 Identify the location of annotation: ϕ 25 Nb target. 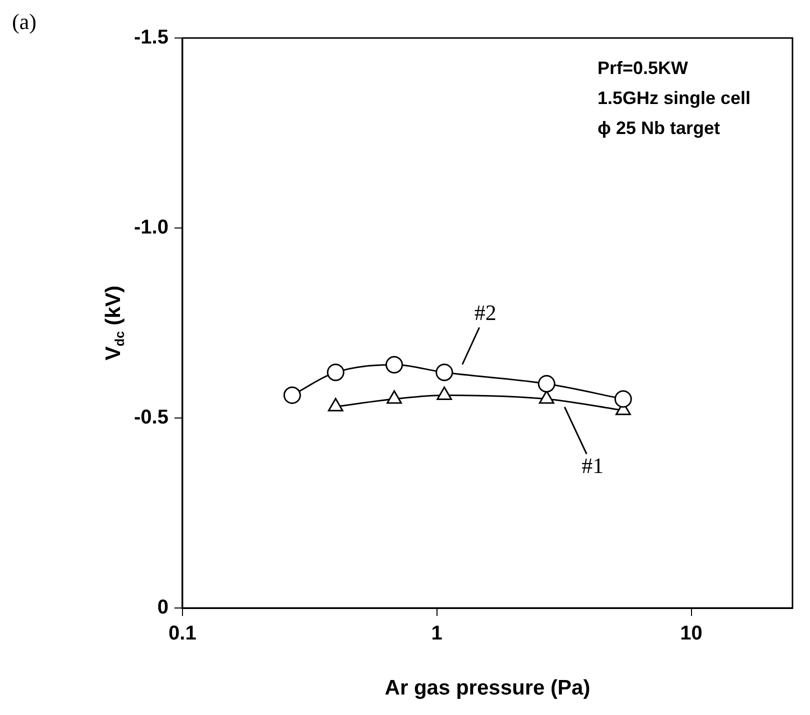
(659, 128).